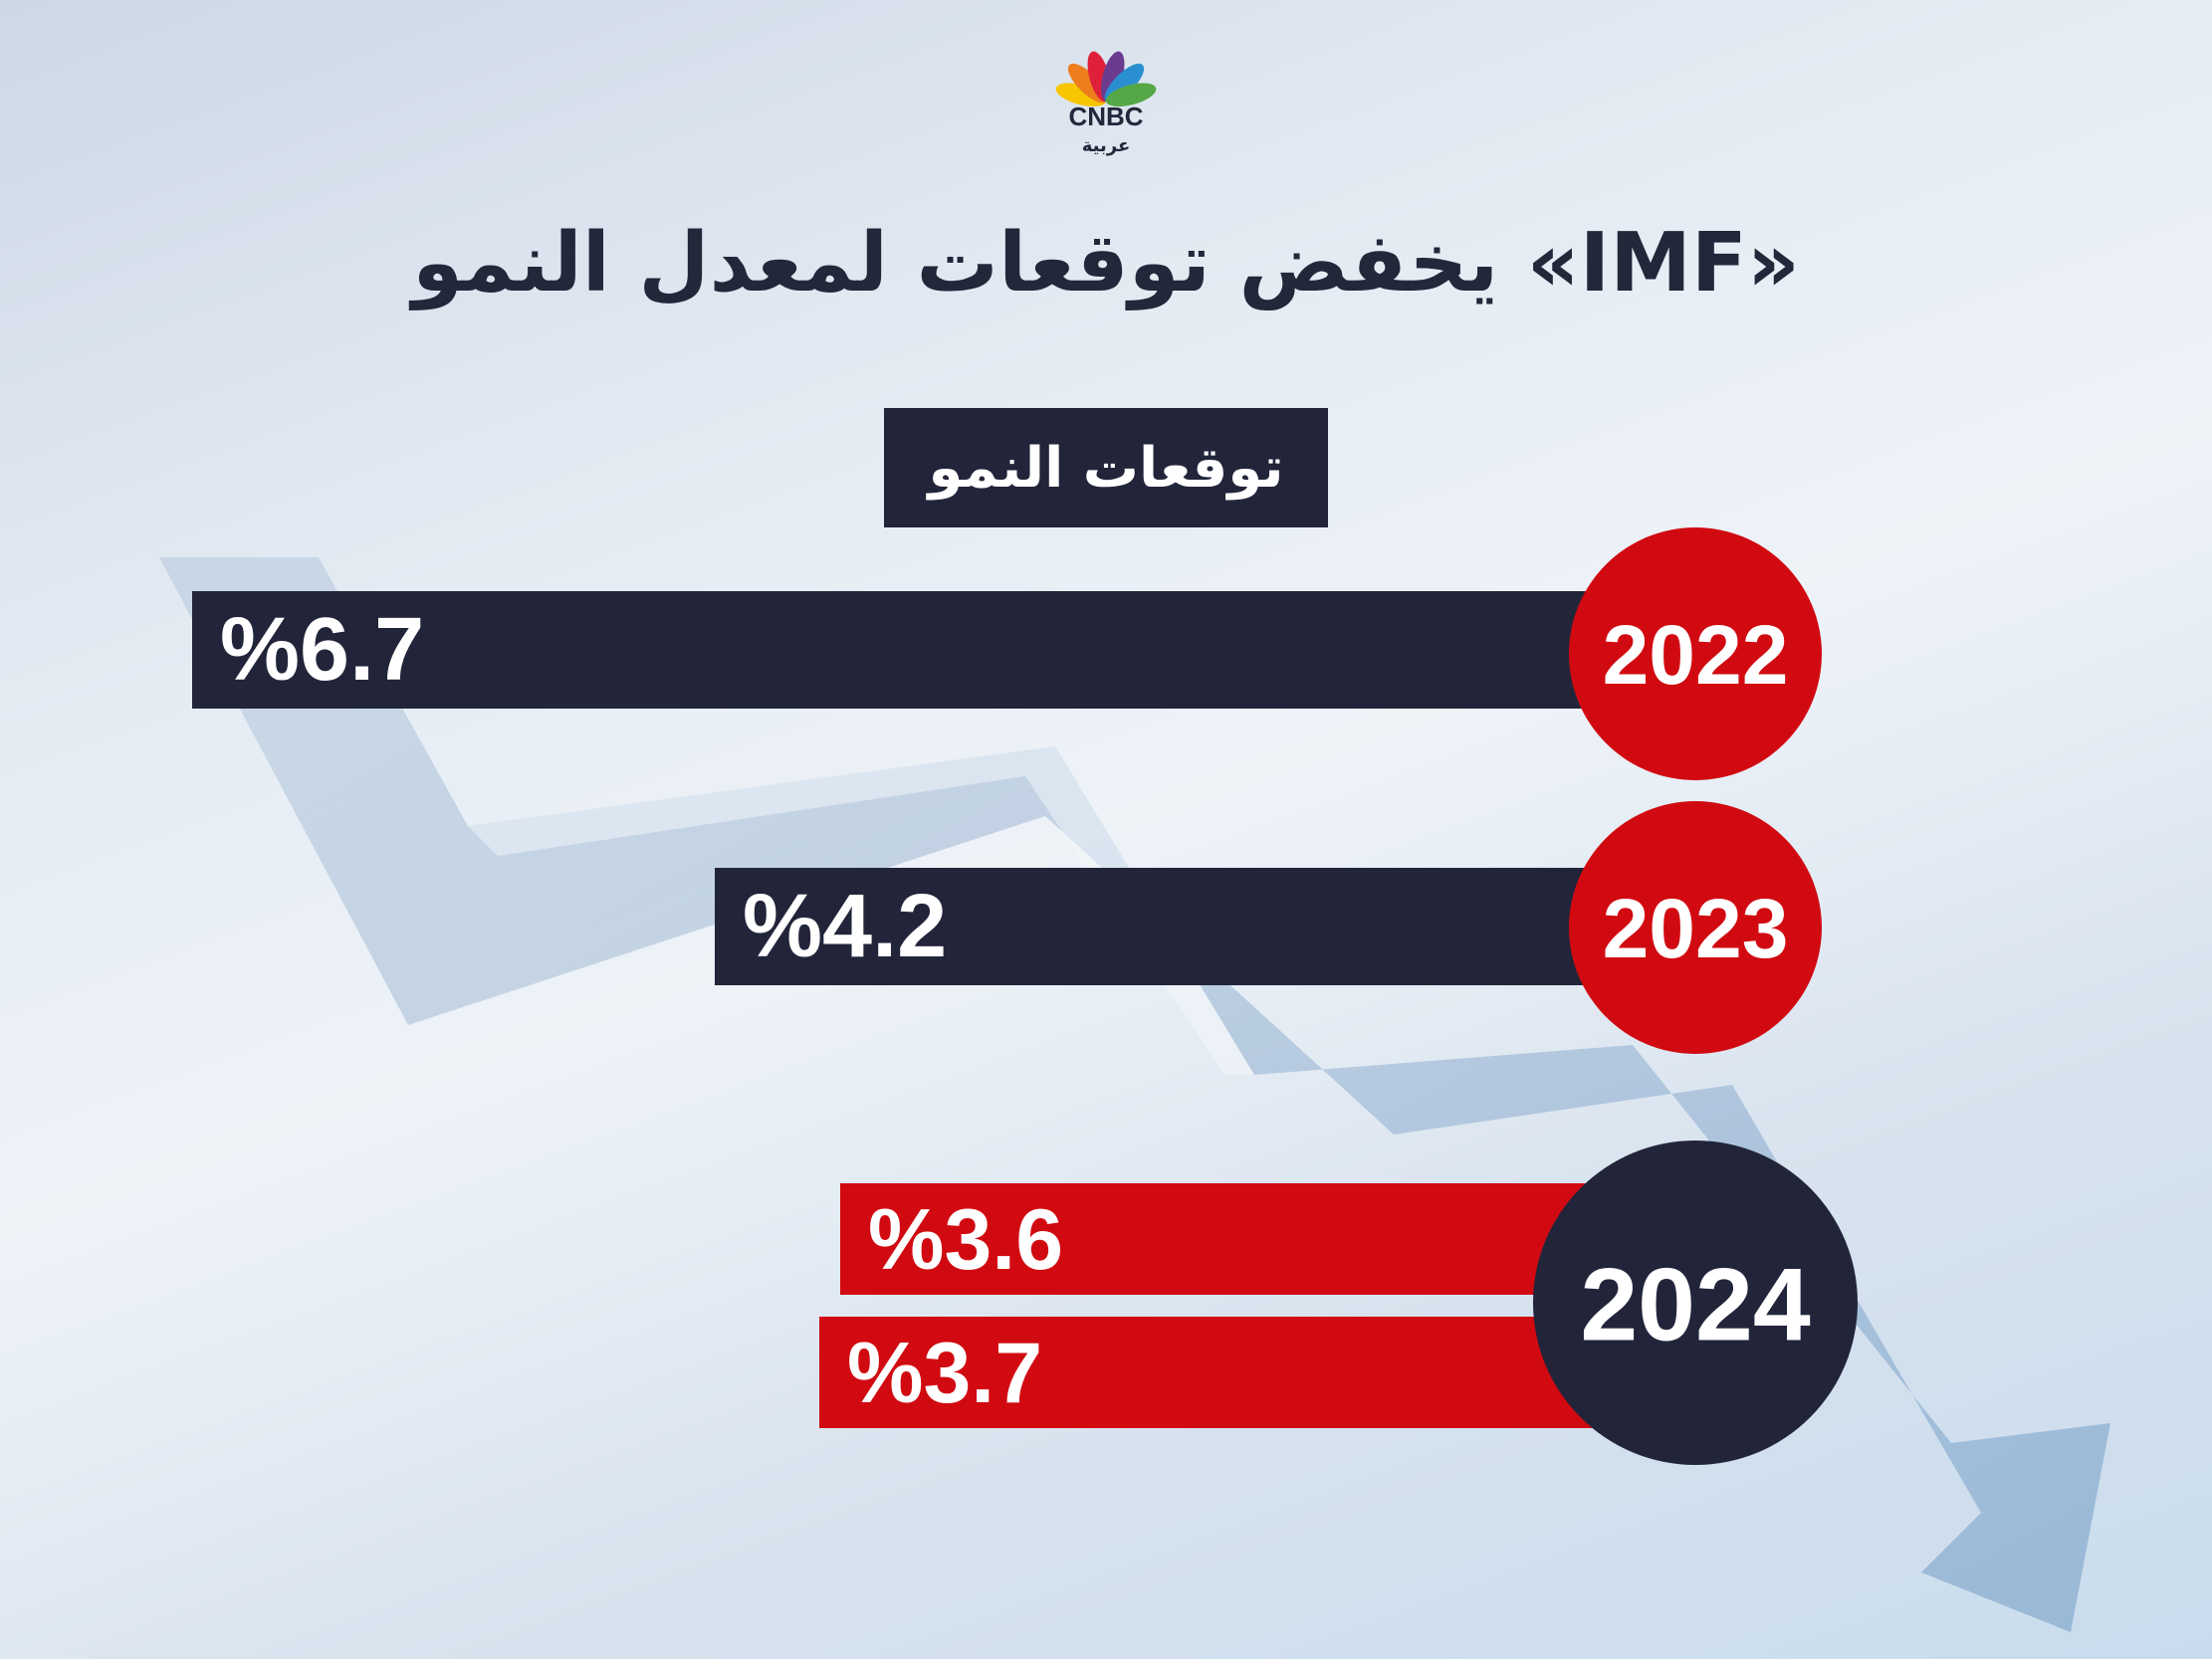 This screenshot has width=2212, height=1659. Describe the element at coordinates (1106, 145) in the screenshot. I see `logo-subtext: عربية` at that location.